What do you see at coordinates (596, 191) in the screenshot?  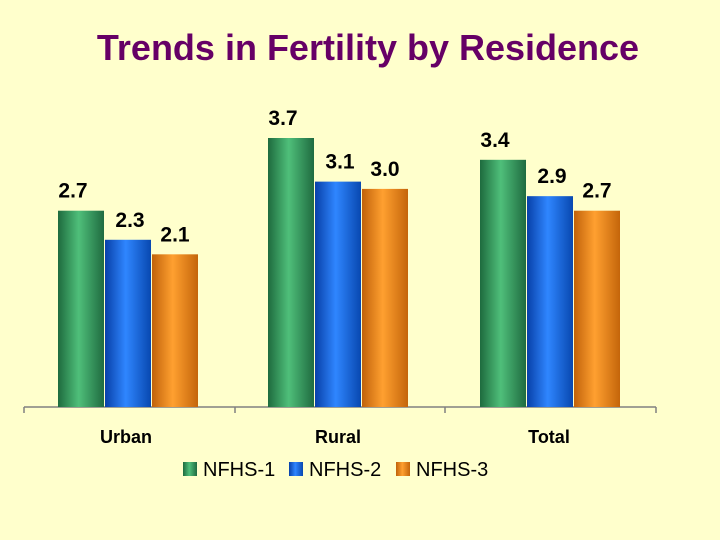 I see `data-label-nfhs-3-total: 2.7` at bounding box center [596, 191].